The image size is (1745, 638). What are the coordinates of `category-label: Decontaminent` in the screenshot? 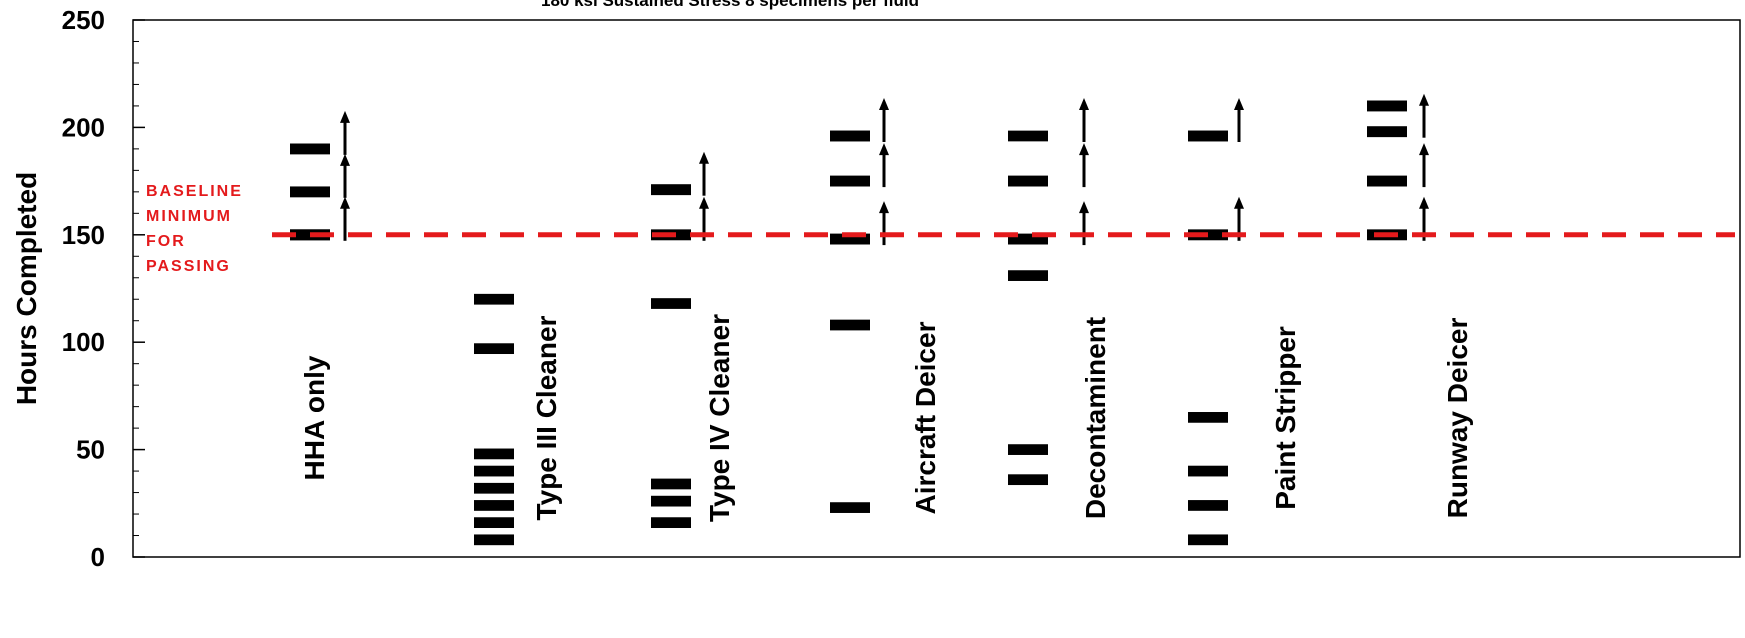 It's located at (1095, 418).